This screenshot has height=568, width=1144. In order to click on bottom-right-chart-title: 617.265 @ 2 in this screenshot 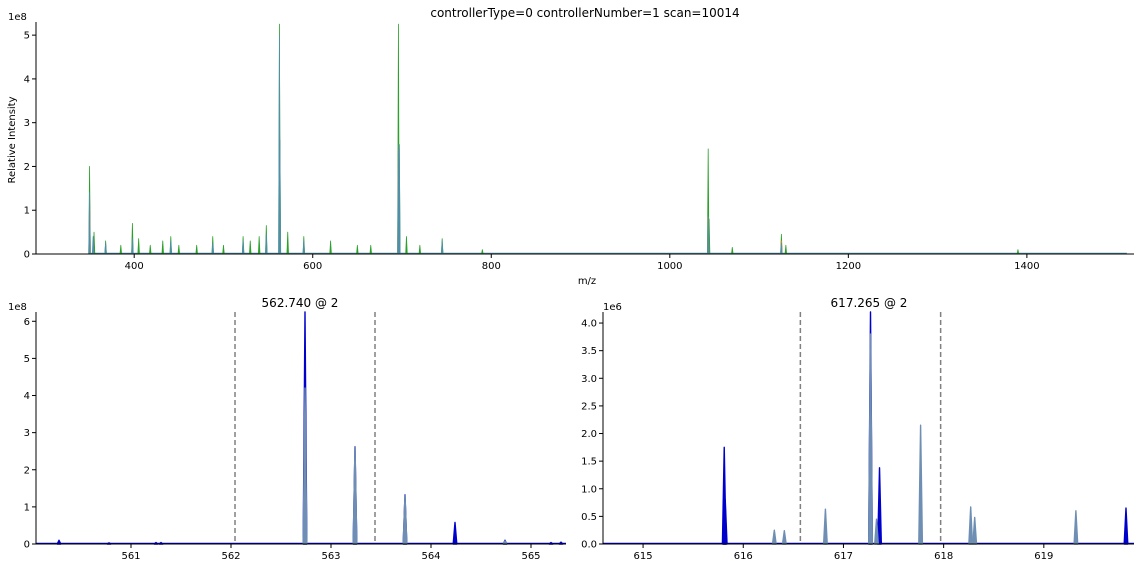, I will do `click(869, 303)`.